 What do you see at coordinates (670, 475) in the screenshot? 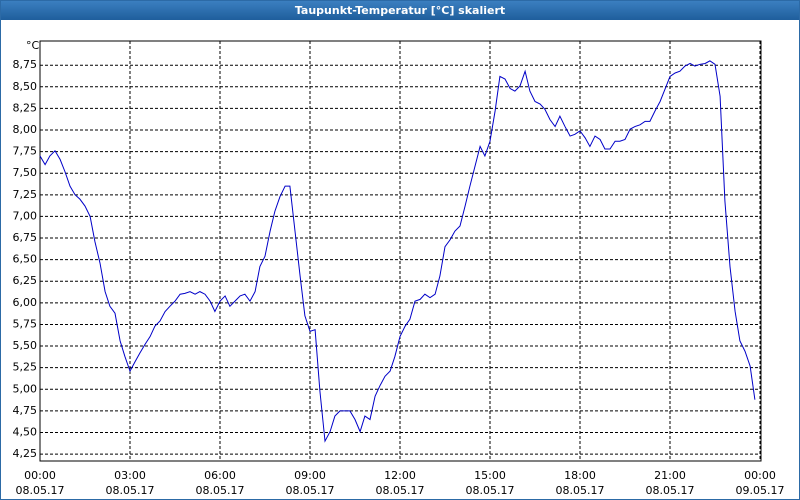
I see `x-tick-label: 21:00` at bounding box center [670, 475].